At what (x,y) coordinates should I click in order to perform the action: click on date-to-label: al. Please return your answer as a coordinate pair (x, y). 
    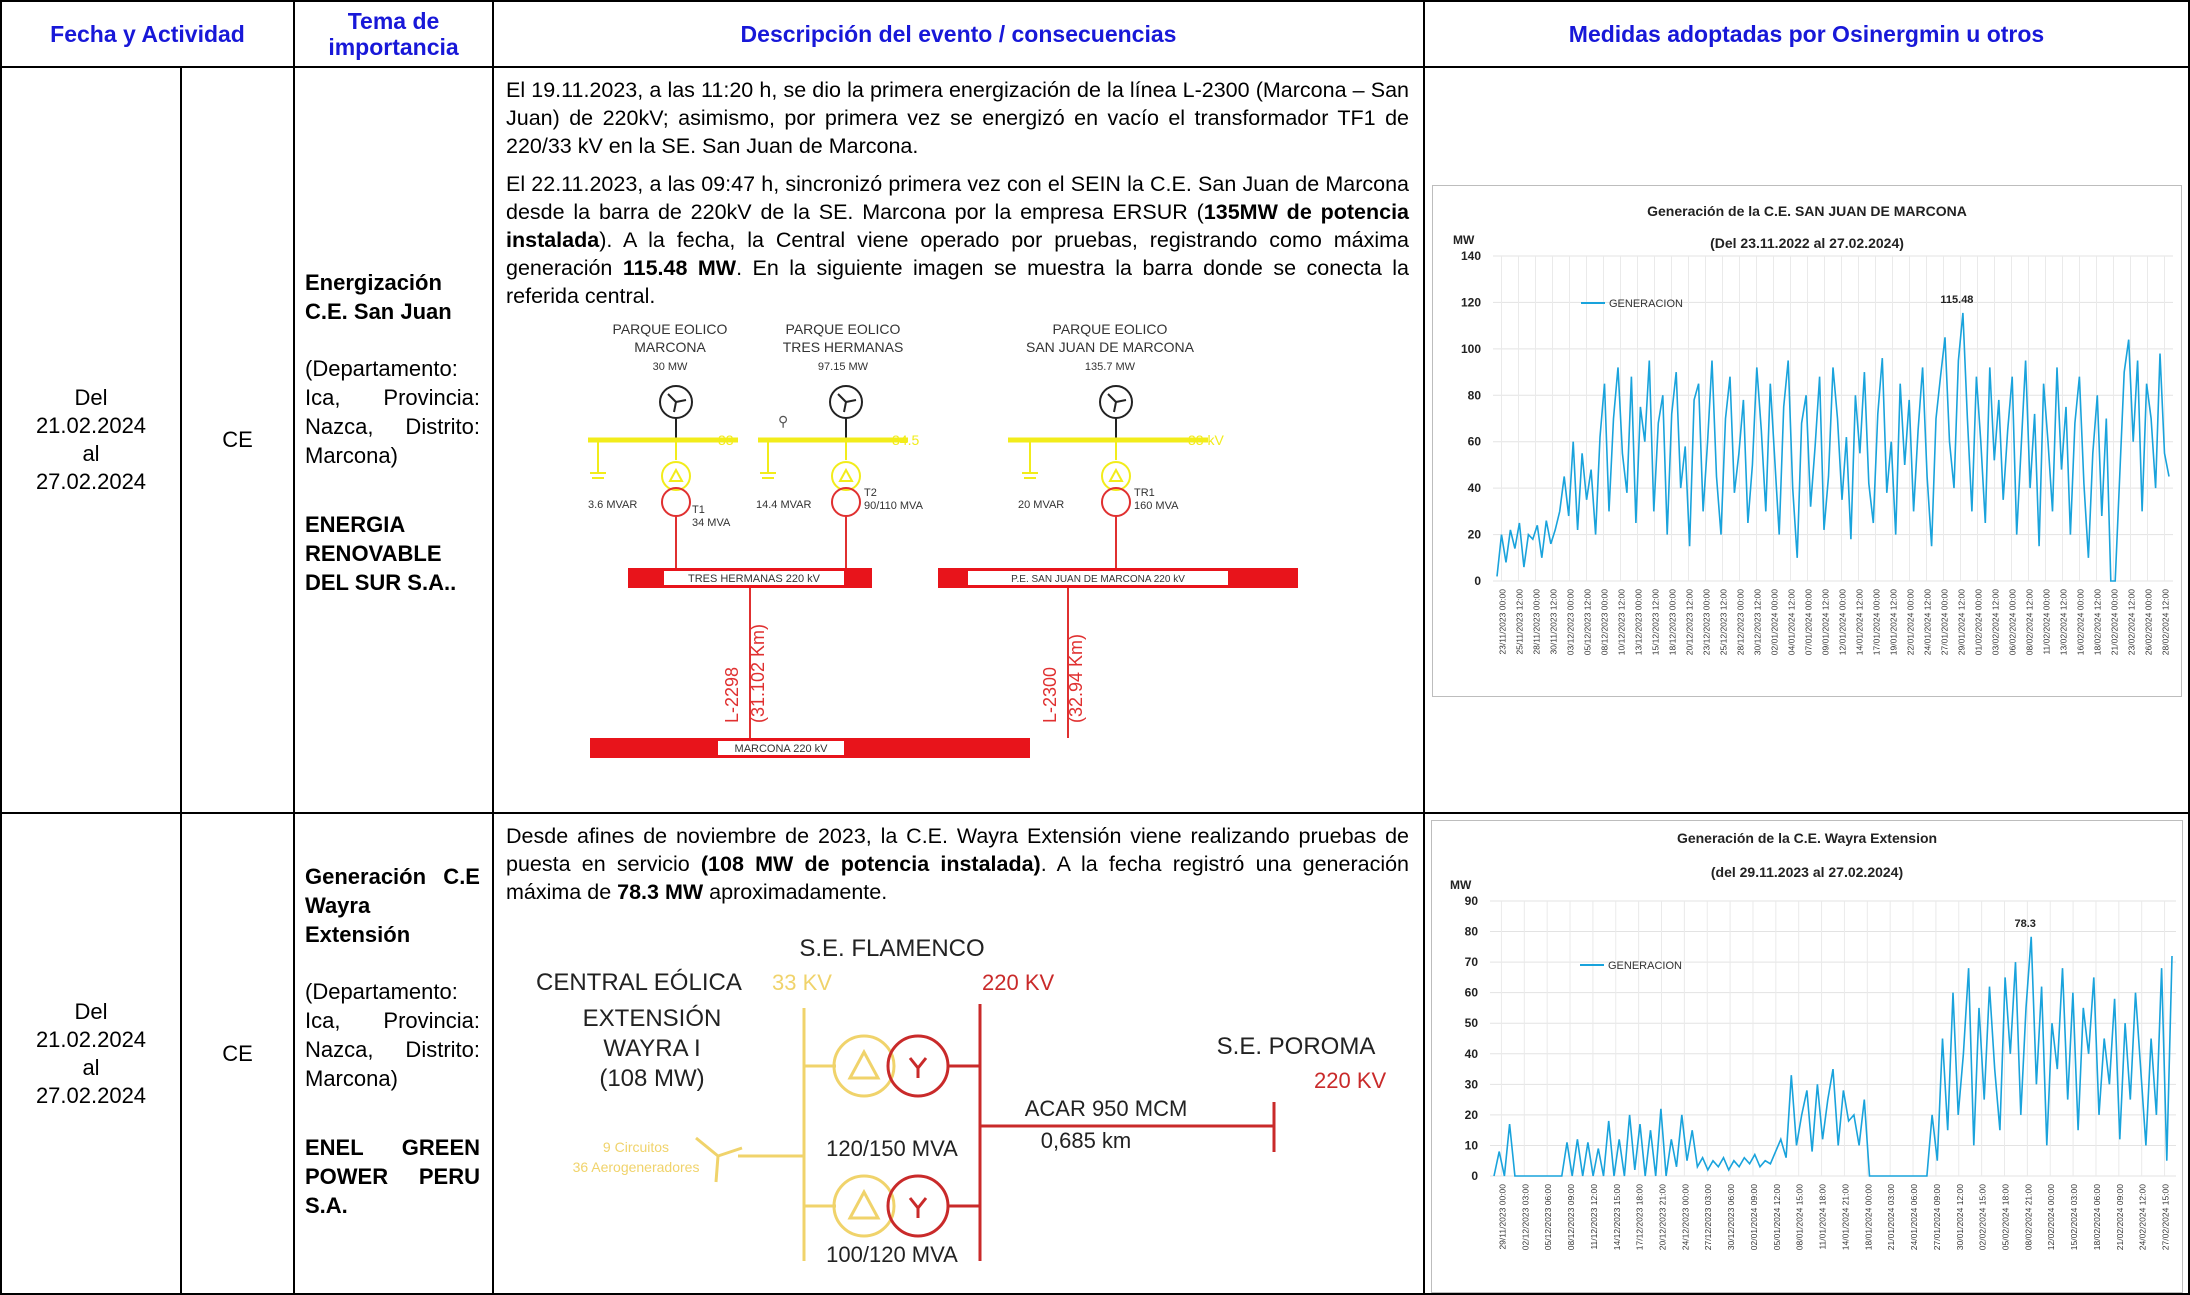
    Looking at the image, I should click on (91, 453).